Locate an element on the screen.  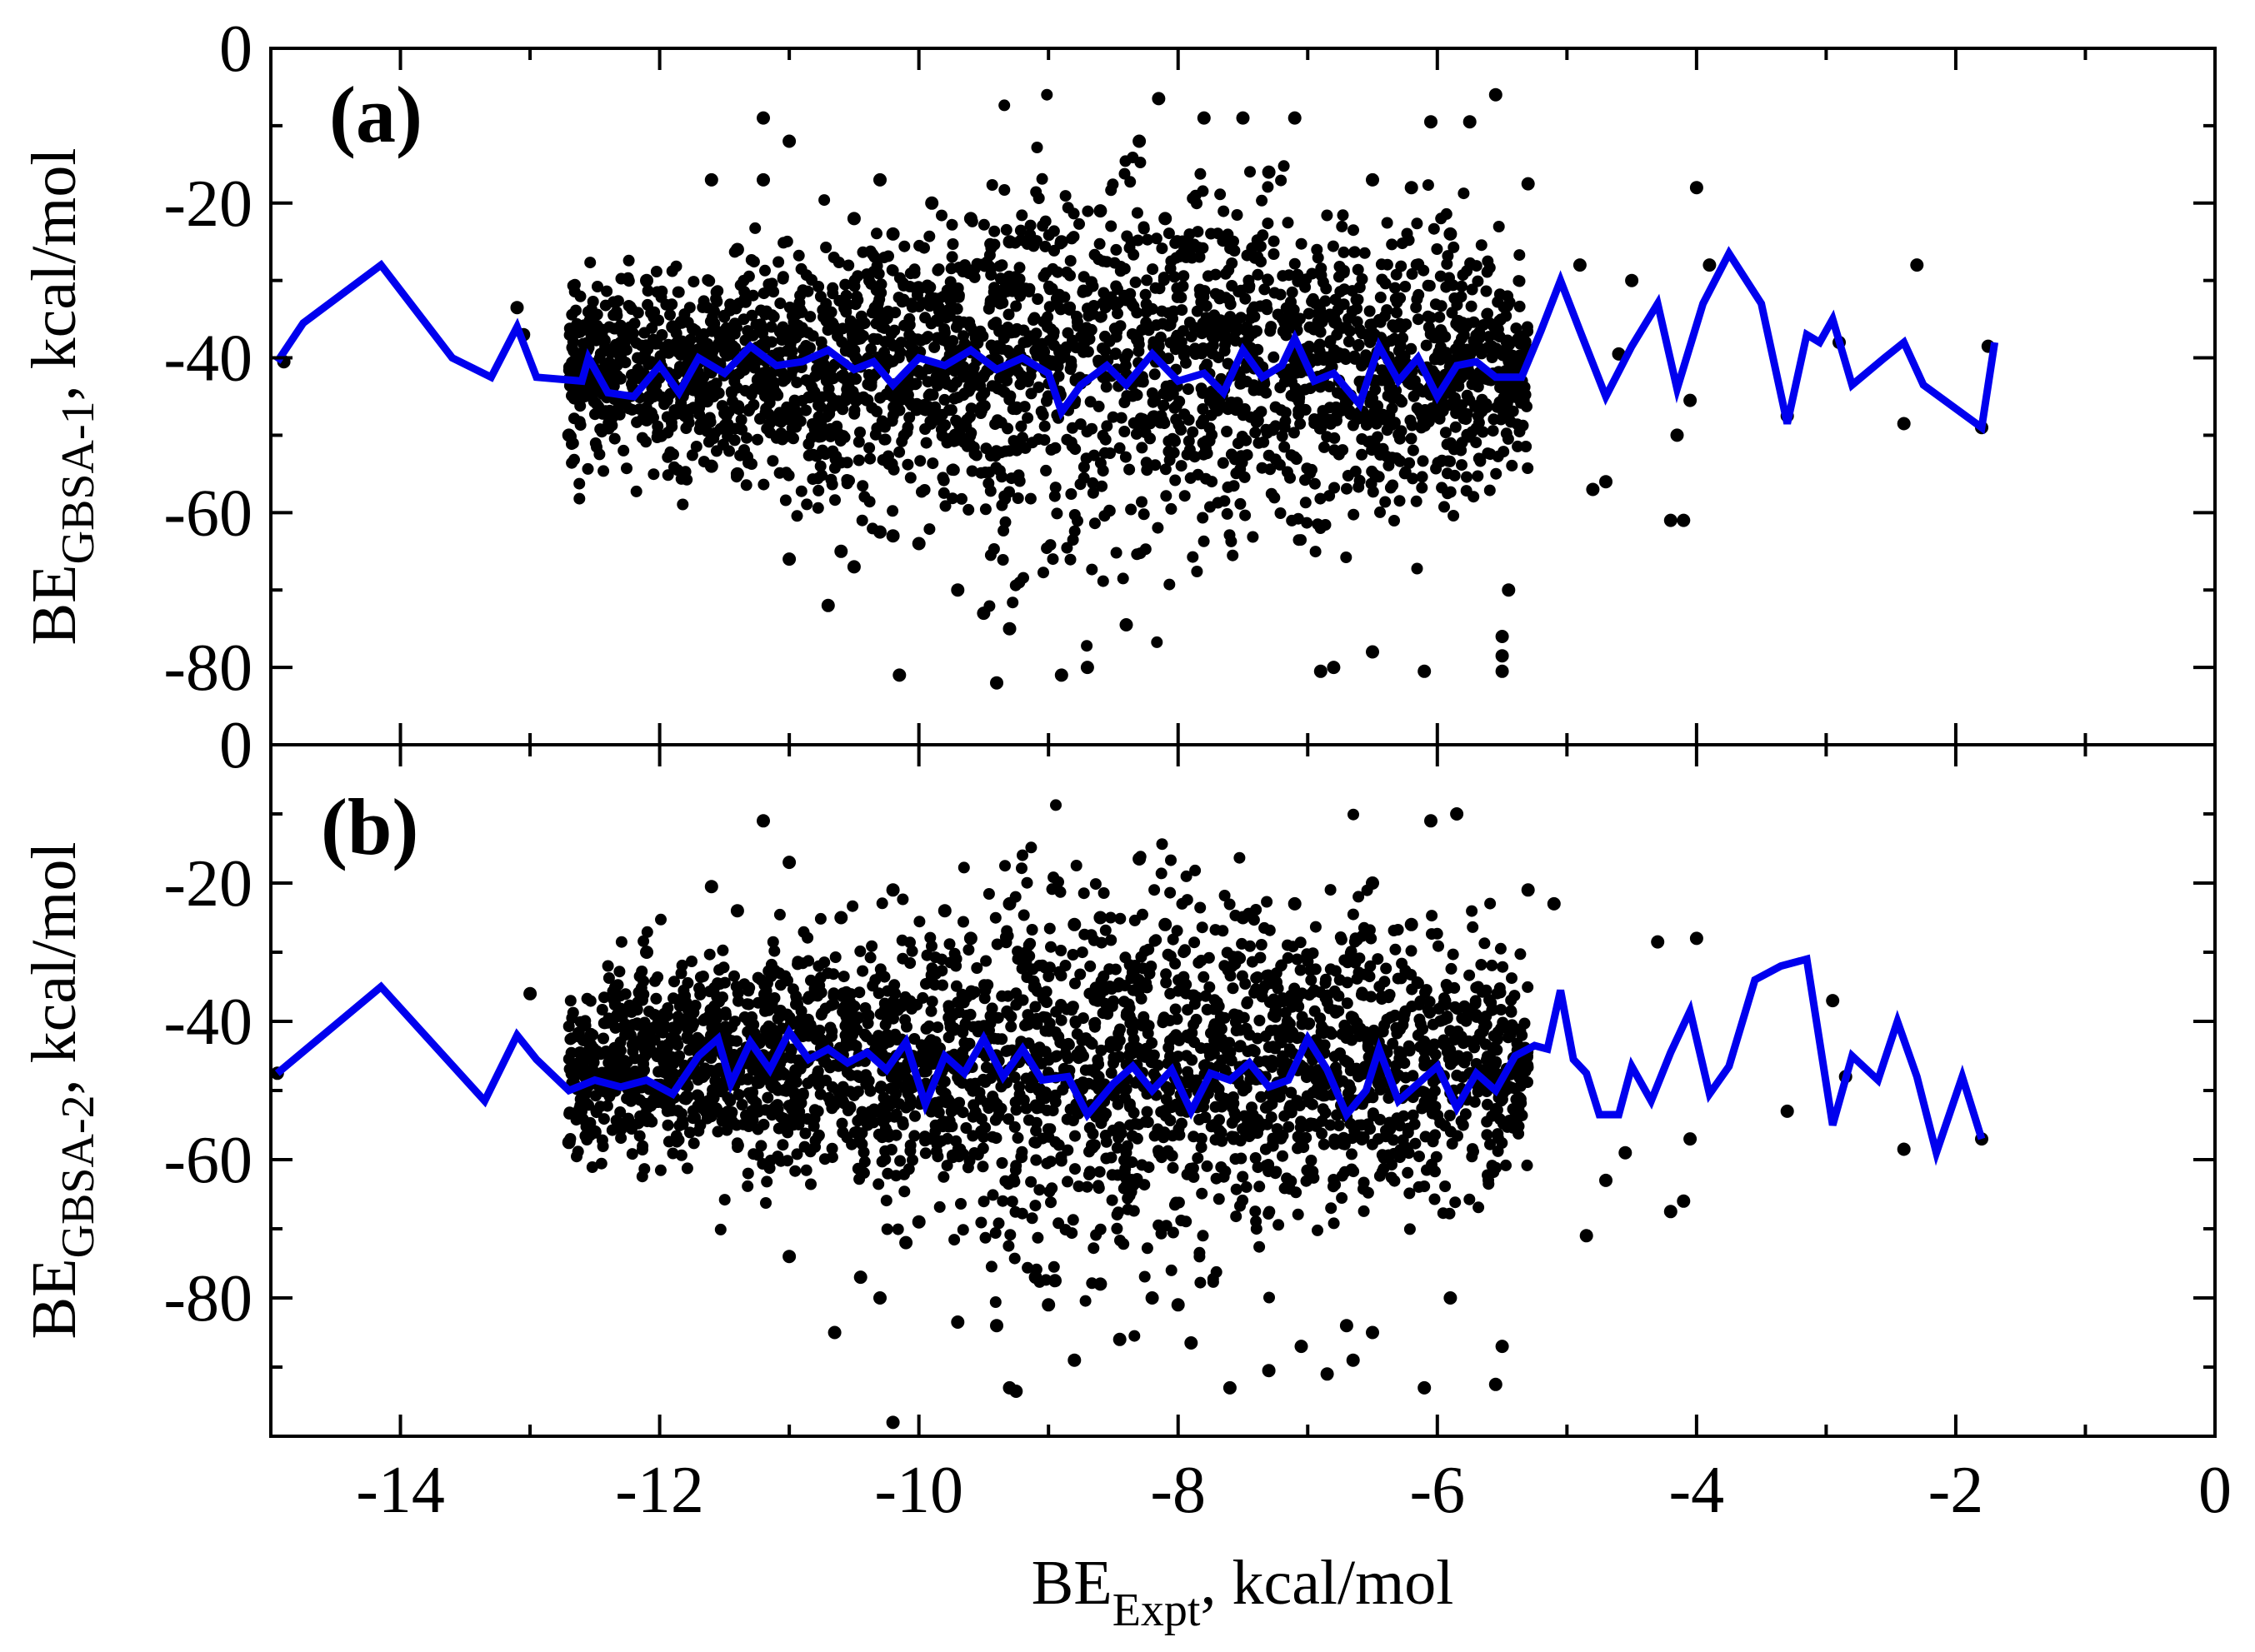
panel-a-ylabel-sub: GBSA-1 is located at coordinates (78, 482).